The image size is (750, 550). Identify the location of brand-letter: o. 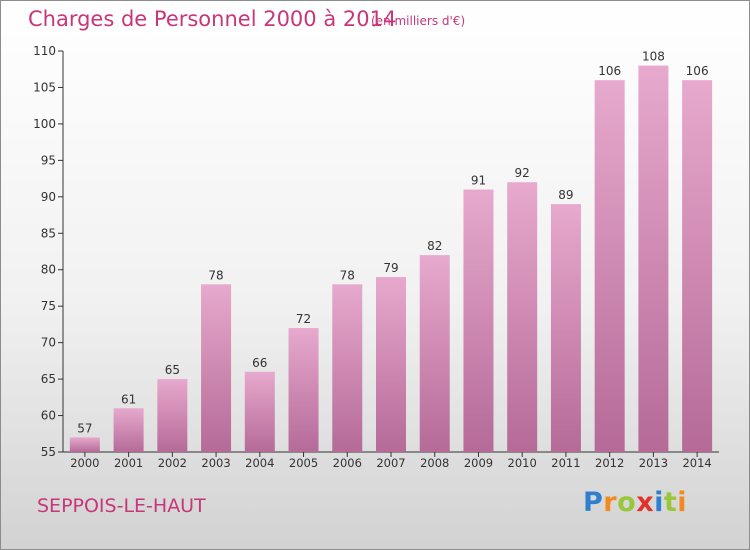
(627, 502).